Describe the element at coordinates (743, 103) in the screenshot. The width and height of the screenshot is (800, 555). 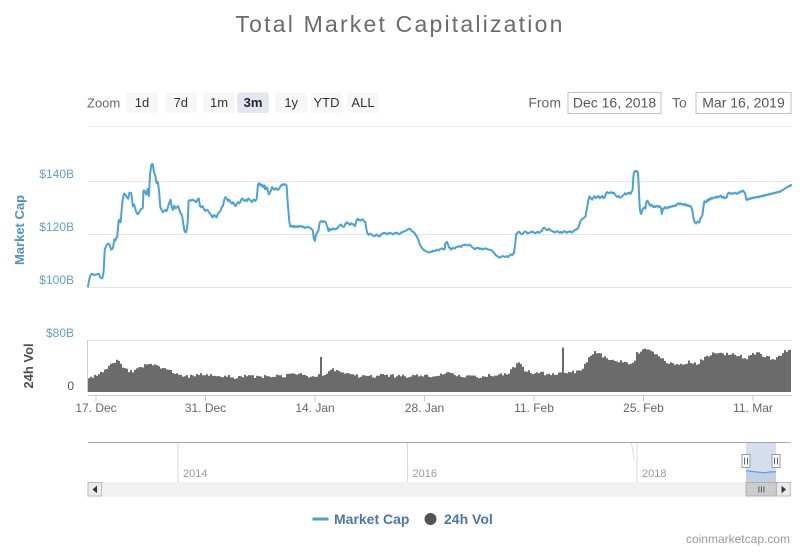
I see `svg-text: Mar 16, 2019` at that location.